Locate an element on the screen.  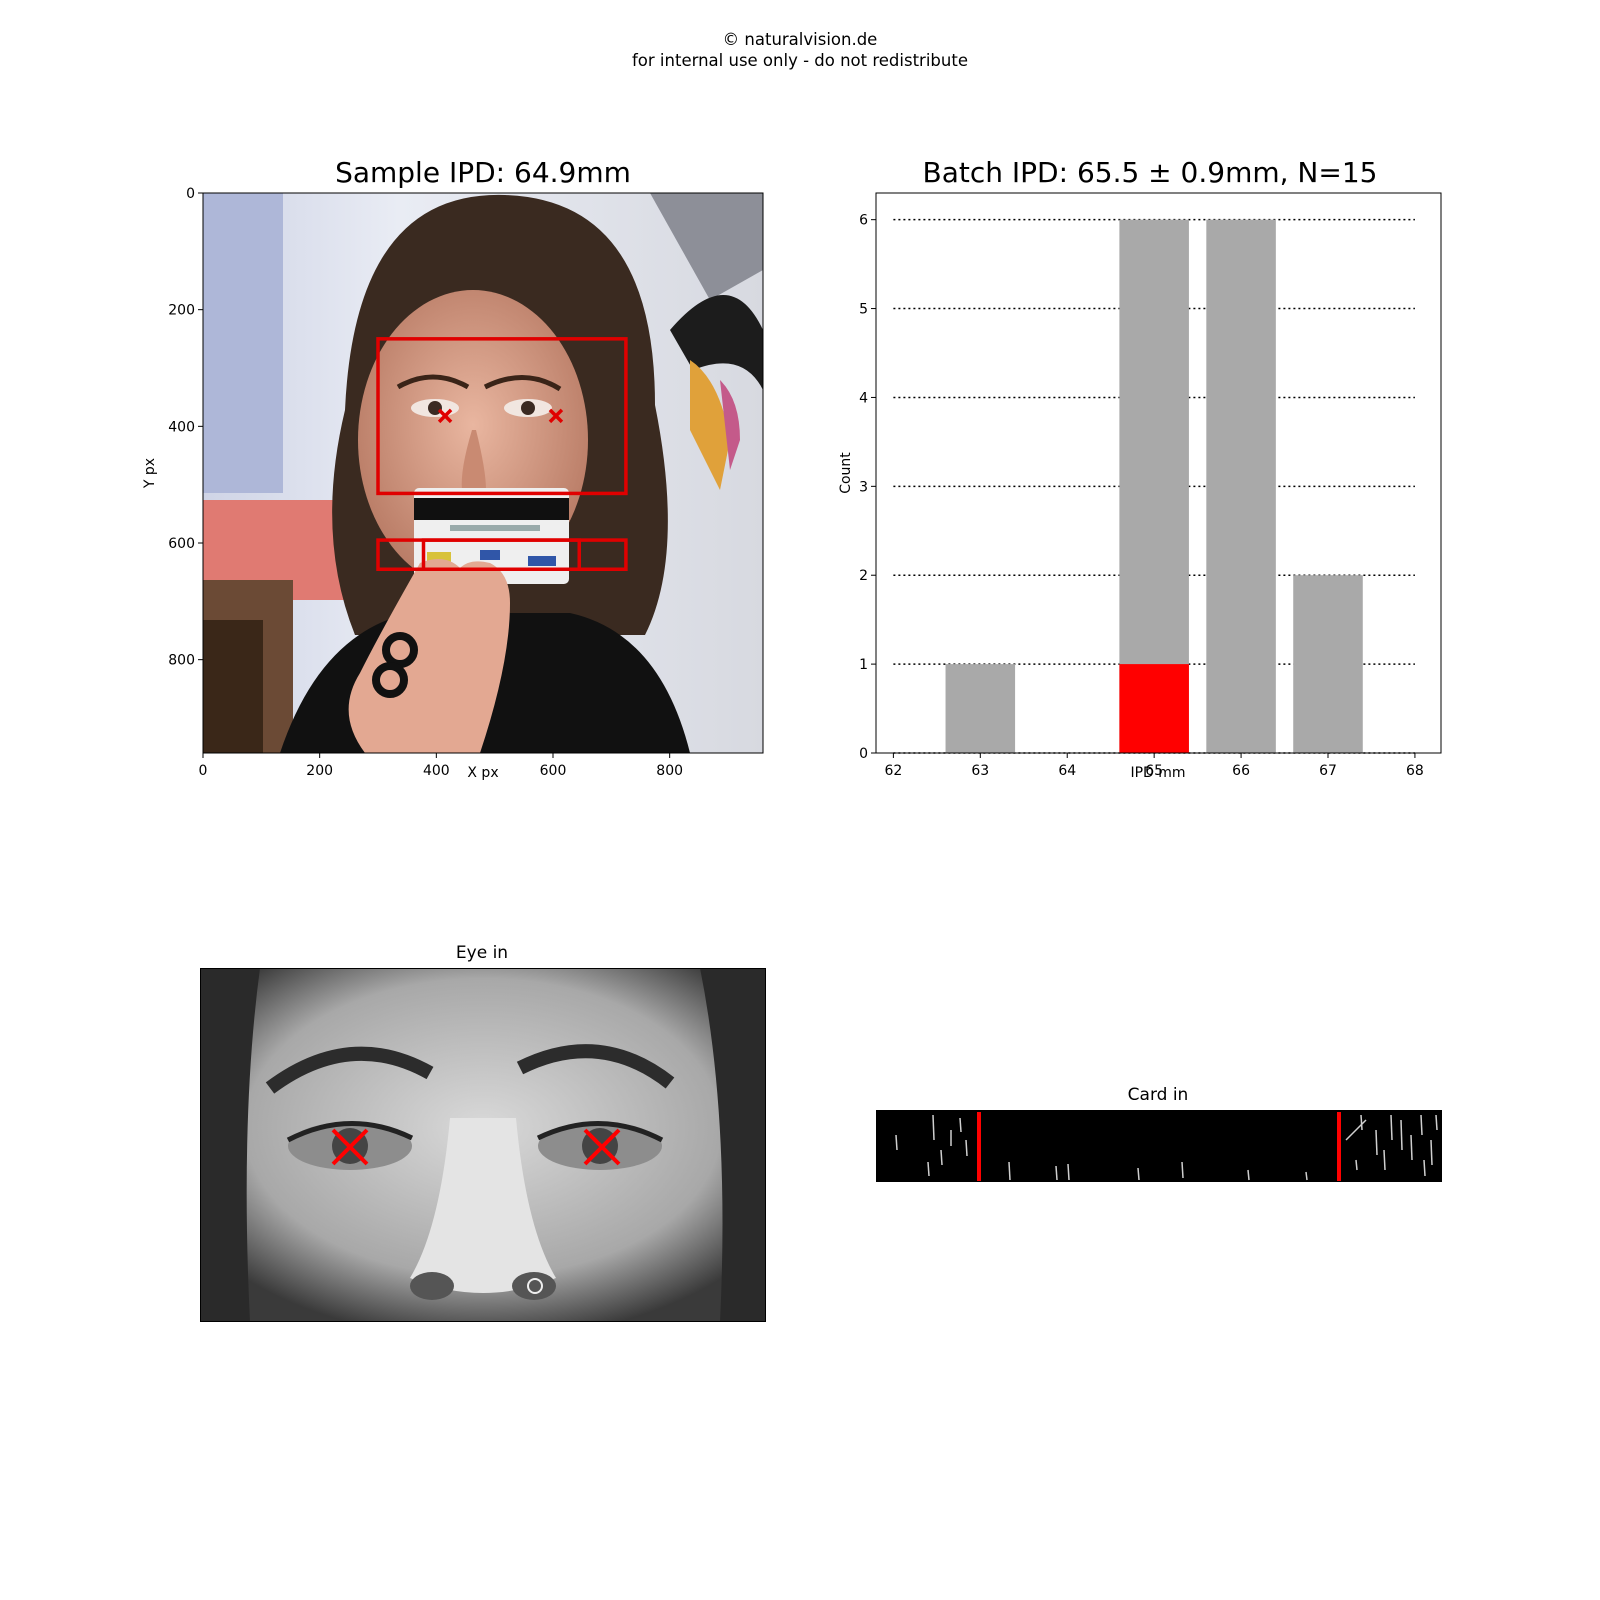
x-tick-label: 66 is located at coordinates (1241, 771).